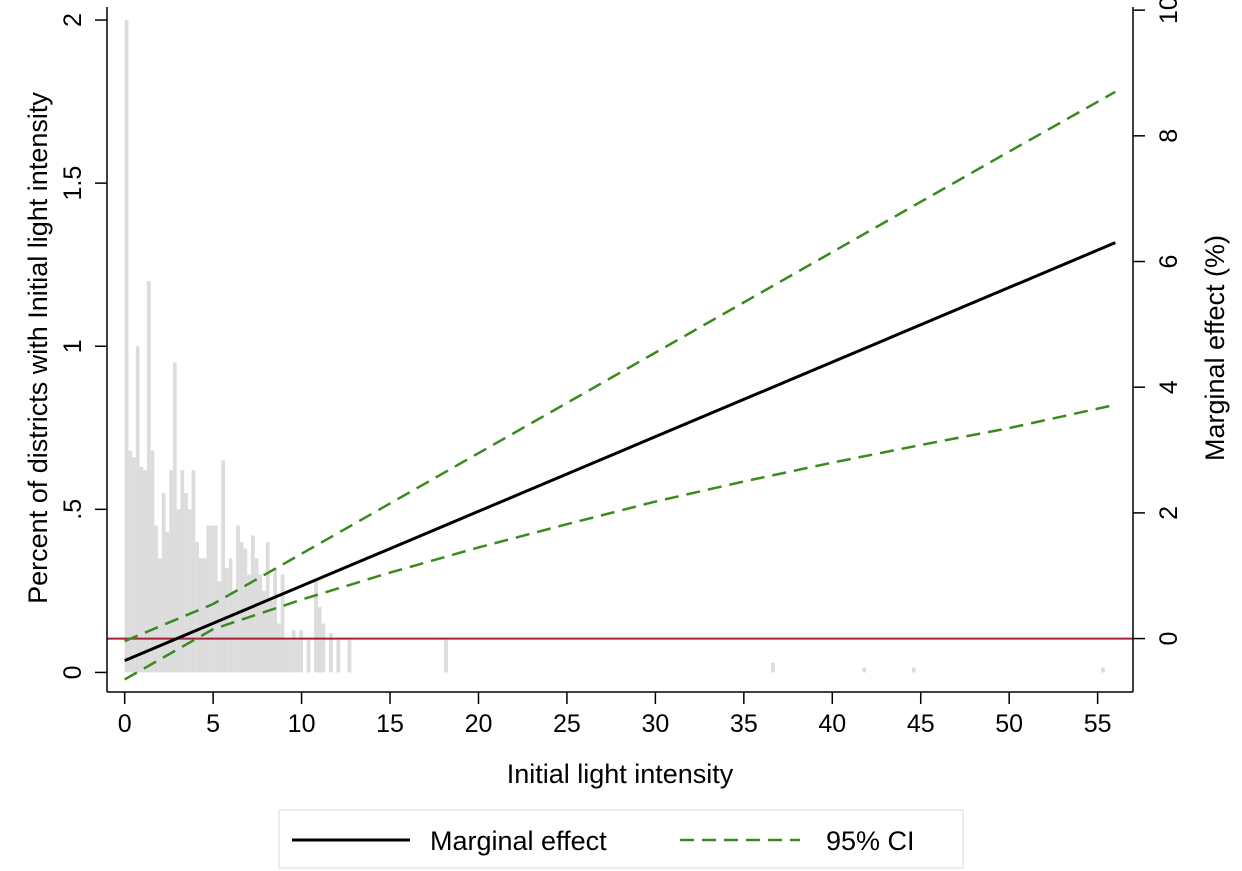  I want to click on legend-label-95-ci: 95% CI, so click(870, 841).